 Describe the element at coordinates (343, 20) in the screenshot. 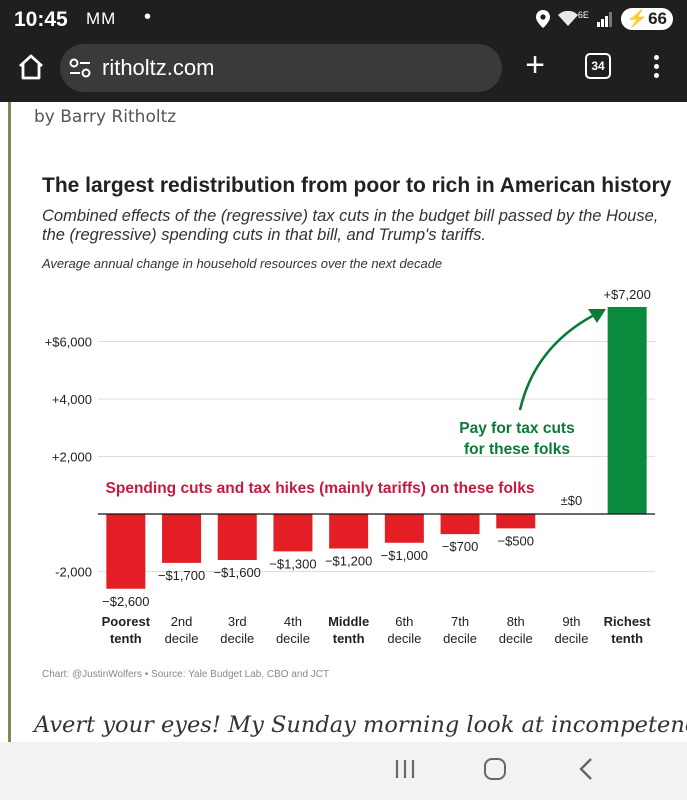

I see `status-bar: 10:45 MM • 6E ⚡66` at that location.